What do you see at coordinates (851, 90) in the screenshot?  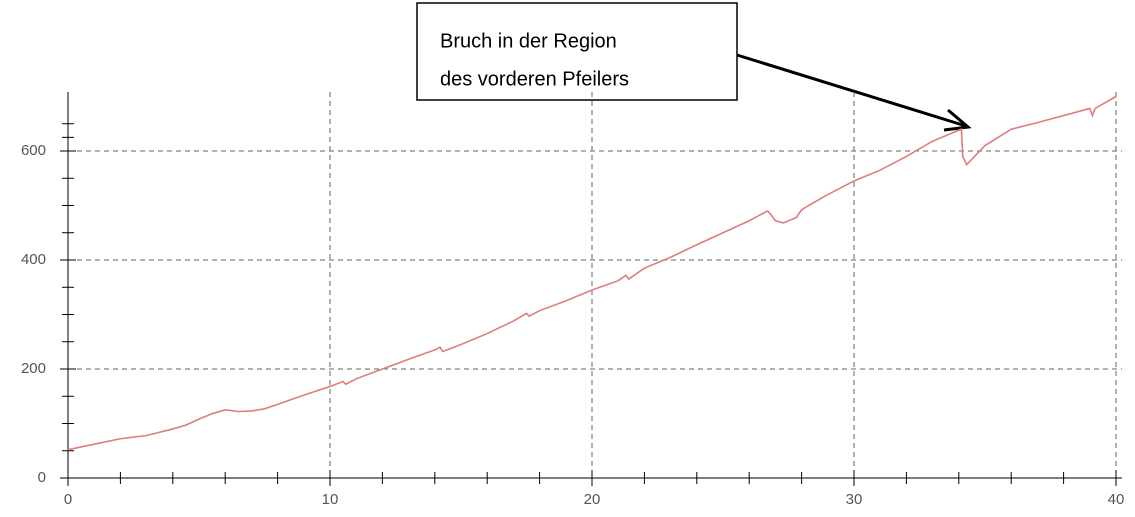 I see `annotation-arrow` at bounding box center [851, 90].